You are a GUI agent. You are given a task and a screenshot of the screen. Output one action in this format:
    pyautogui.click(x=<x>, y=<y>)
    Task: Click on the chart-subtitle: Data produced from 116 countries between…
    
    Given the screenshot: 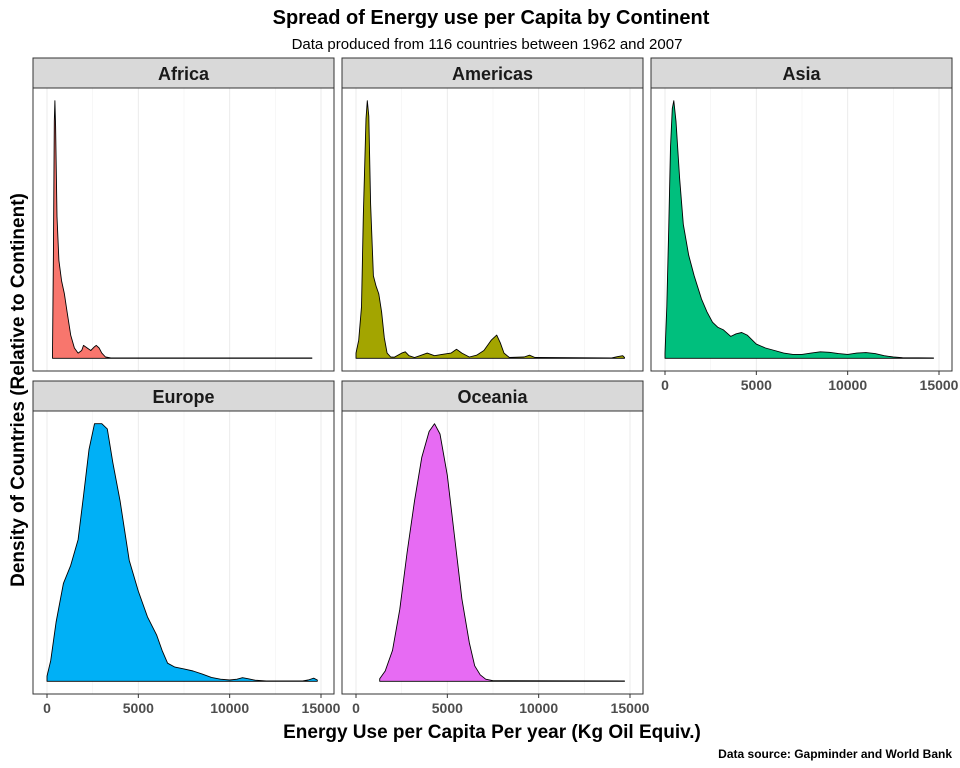 What is the action you would take?
    pyautogui.click(x=487, y=44)
    